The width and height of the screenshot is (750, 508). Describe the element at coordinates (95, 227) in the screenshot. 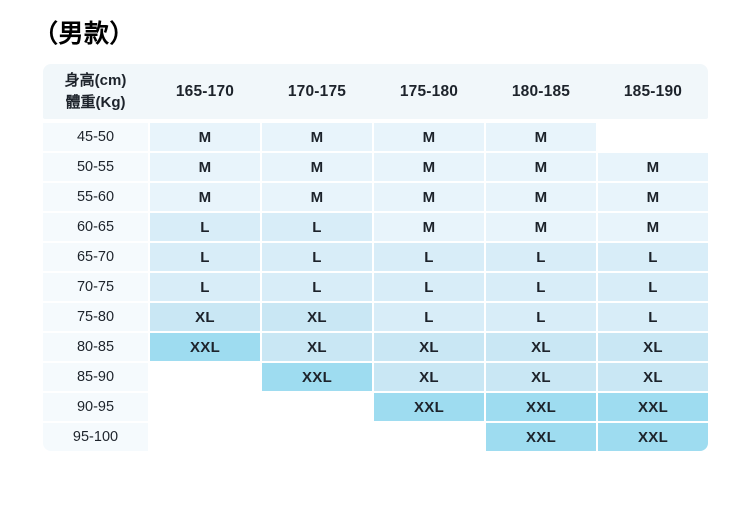

I see `row-label: 60-65` at that location.